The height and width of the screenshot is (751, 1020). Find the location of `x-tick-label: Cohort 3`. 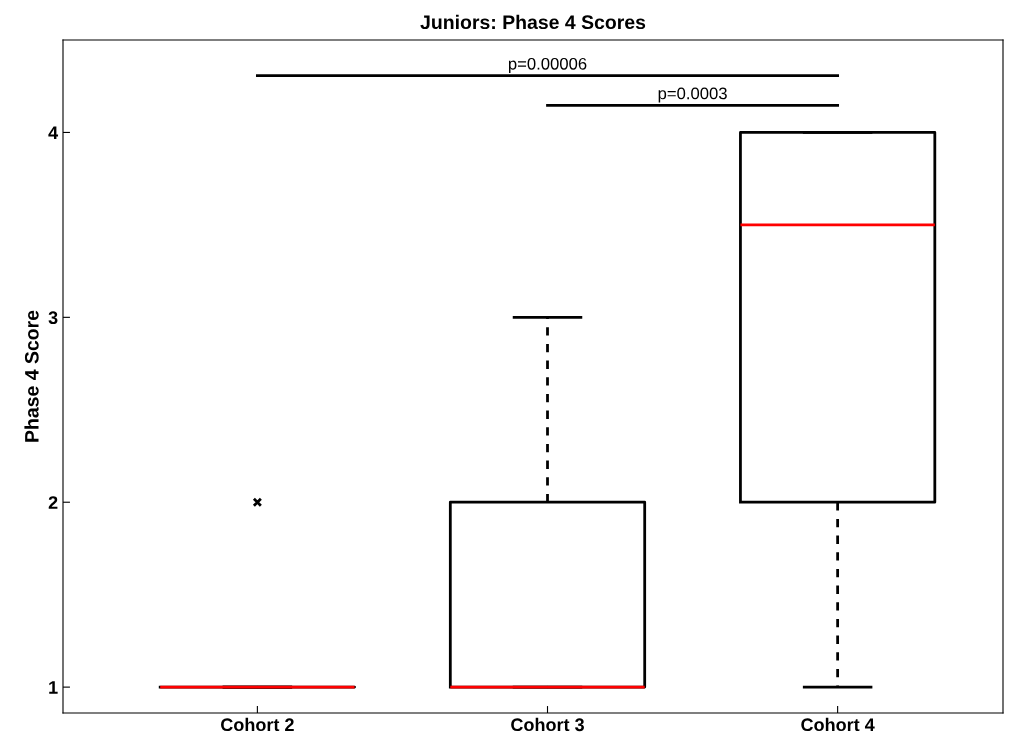

x-tick-label: Cohort 3 is located at coordinates (547, 724).